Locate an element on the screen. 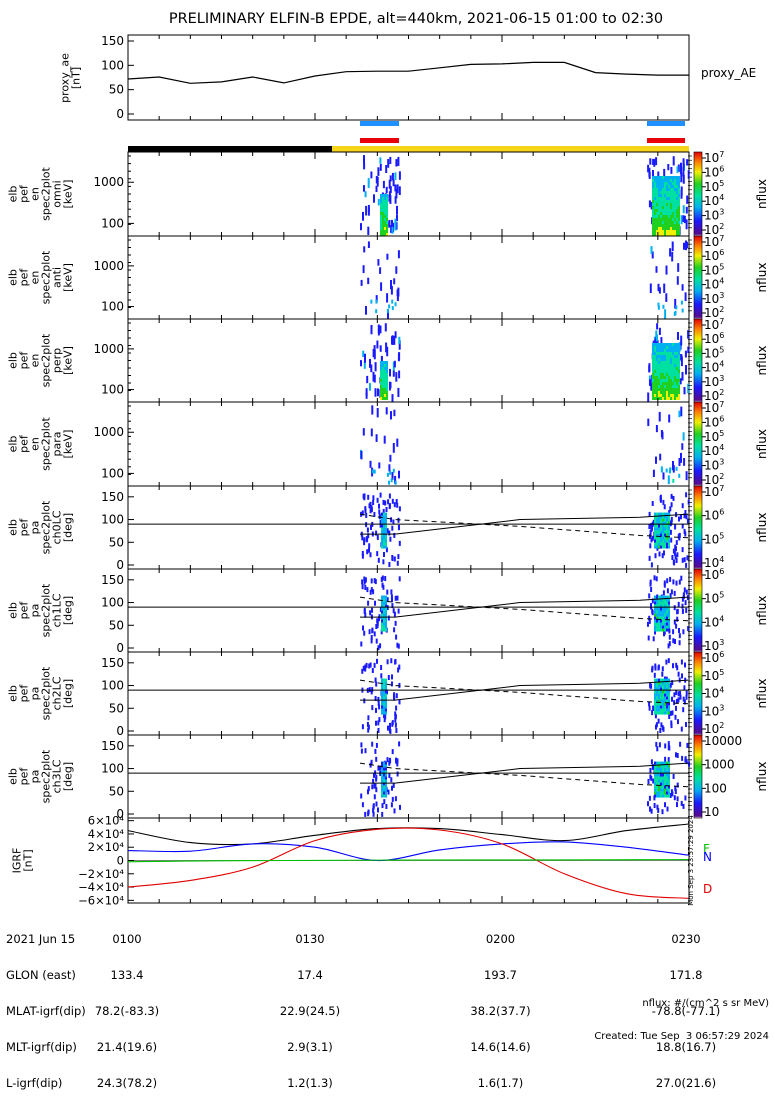 The image size is (775, 1114). science-zone-red-bar is located at coordinates (666, 140).